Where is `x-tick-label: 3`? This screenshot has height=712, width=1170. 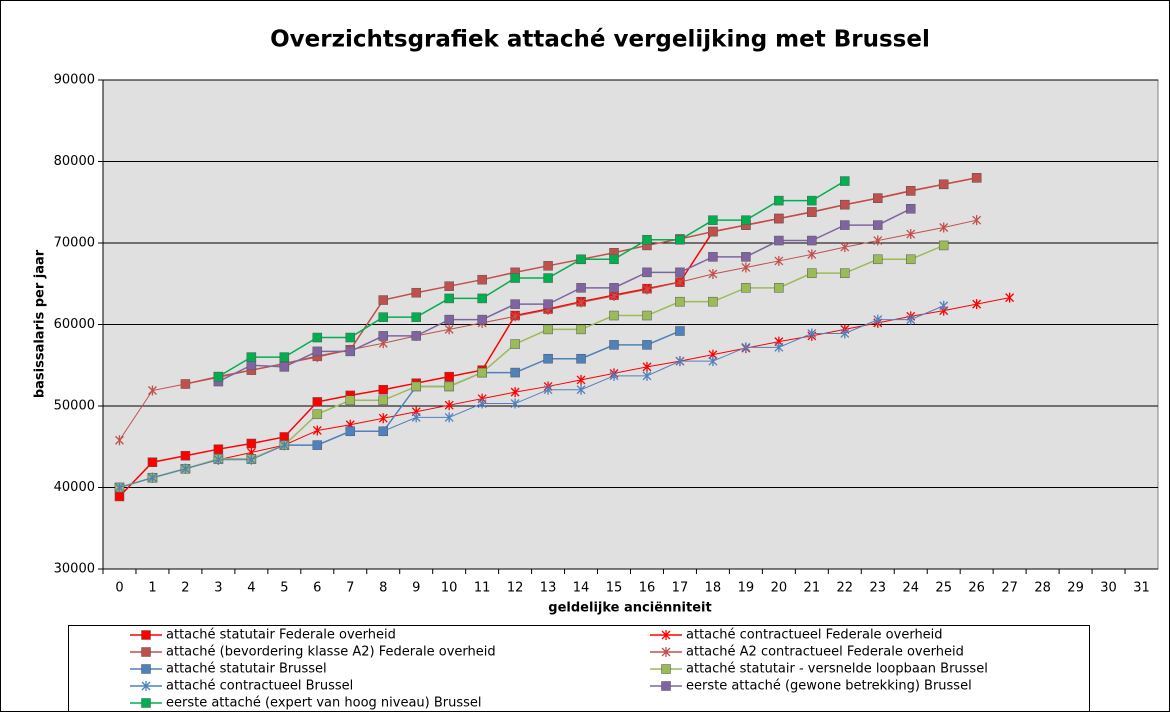 x-tick-label: 3 is located at coordinates (218, 588).